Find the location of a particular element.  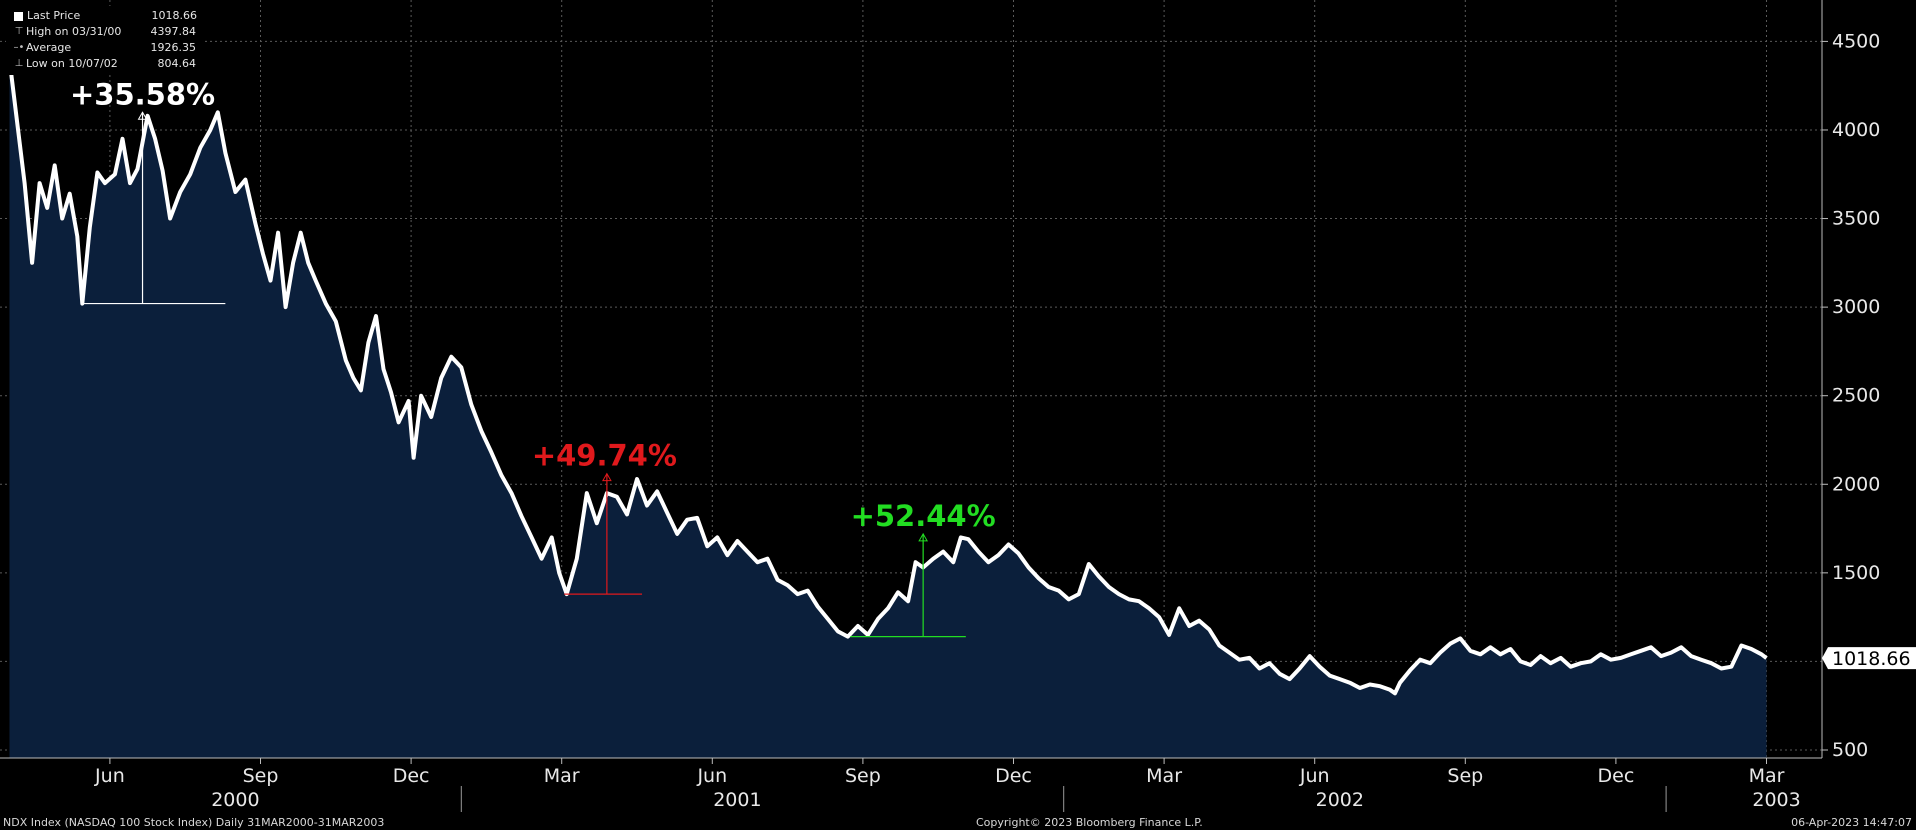

performance-annotation: +35.58% is located at coordinates (148, 191).